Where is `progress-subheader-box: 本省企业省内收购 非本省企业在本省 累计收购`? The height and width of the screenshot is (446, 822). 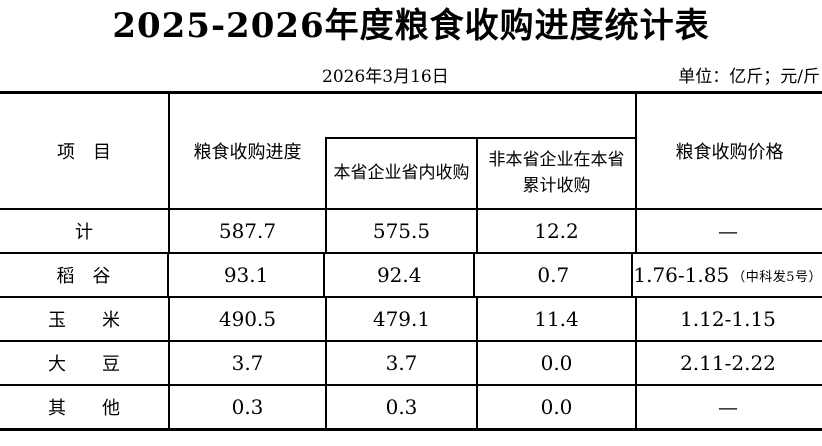
progress-subheader-box: 本省企业省内收购 非本省企业在本省 累计收购 is located at coordinates (480, 172).